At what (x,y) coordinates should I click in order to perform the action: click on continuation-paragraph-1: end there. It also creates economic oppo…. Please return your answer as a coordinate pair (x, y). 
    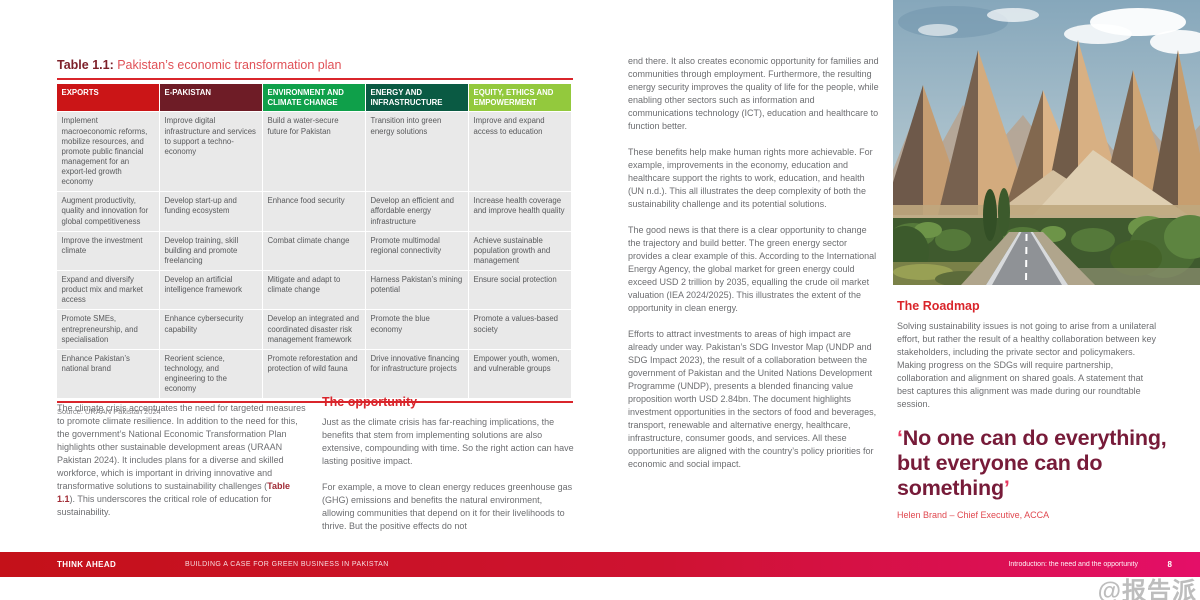
    Looking at the image, I should click on (753, 93).